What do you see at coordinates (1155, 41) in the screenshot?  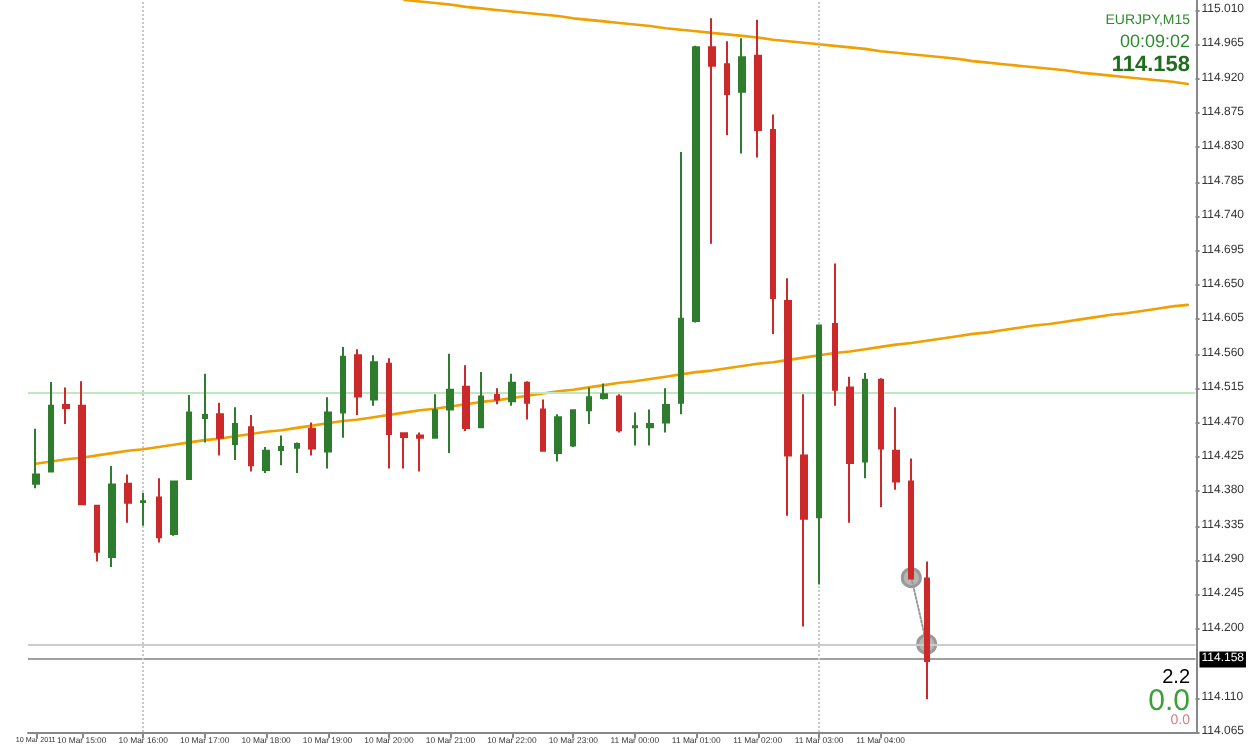 I see `annotation: 00:09:02` at bounding box center [1155, 41].